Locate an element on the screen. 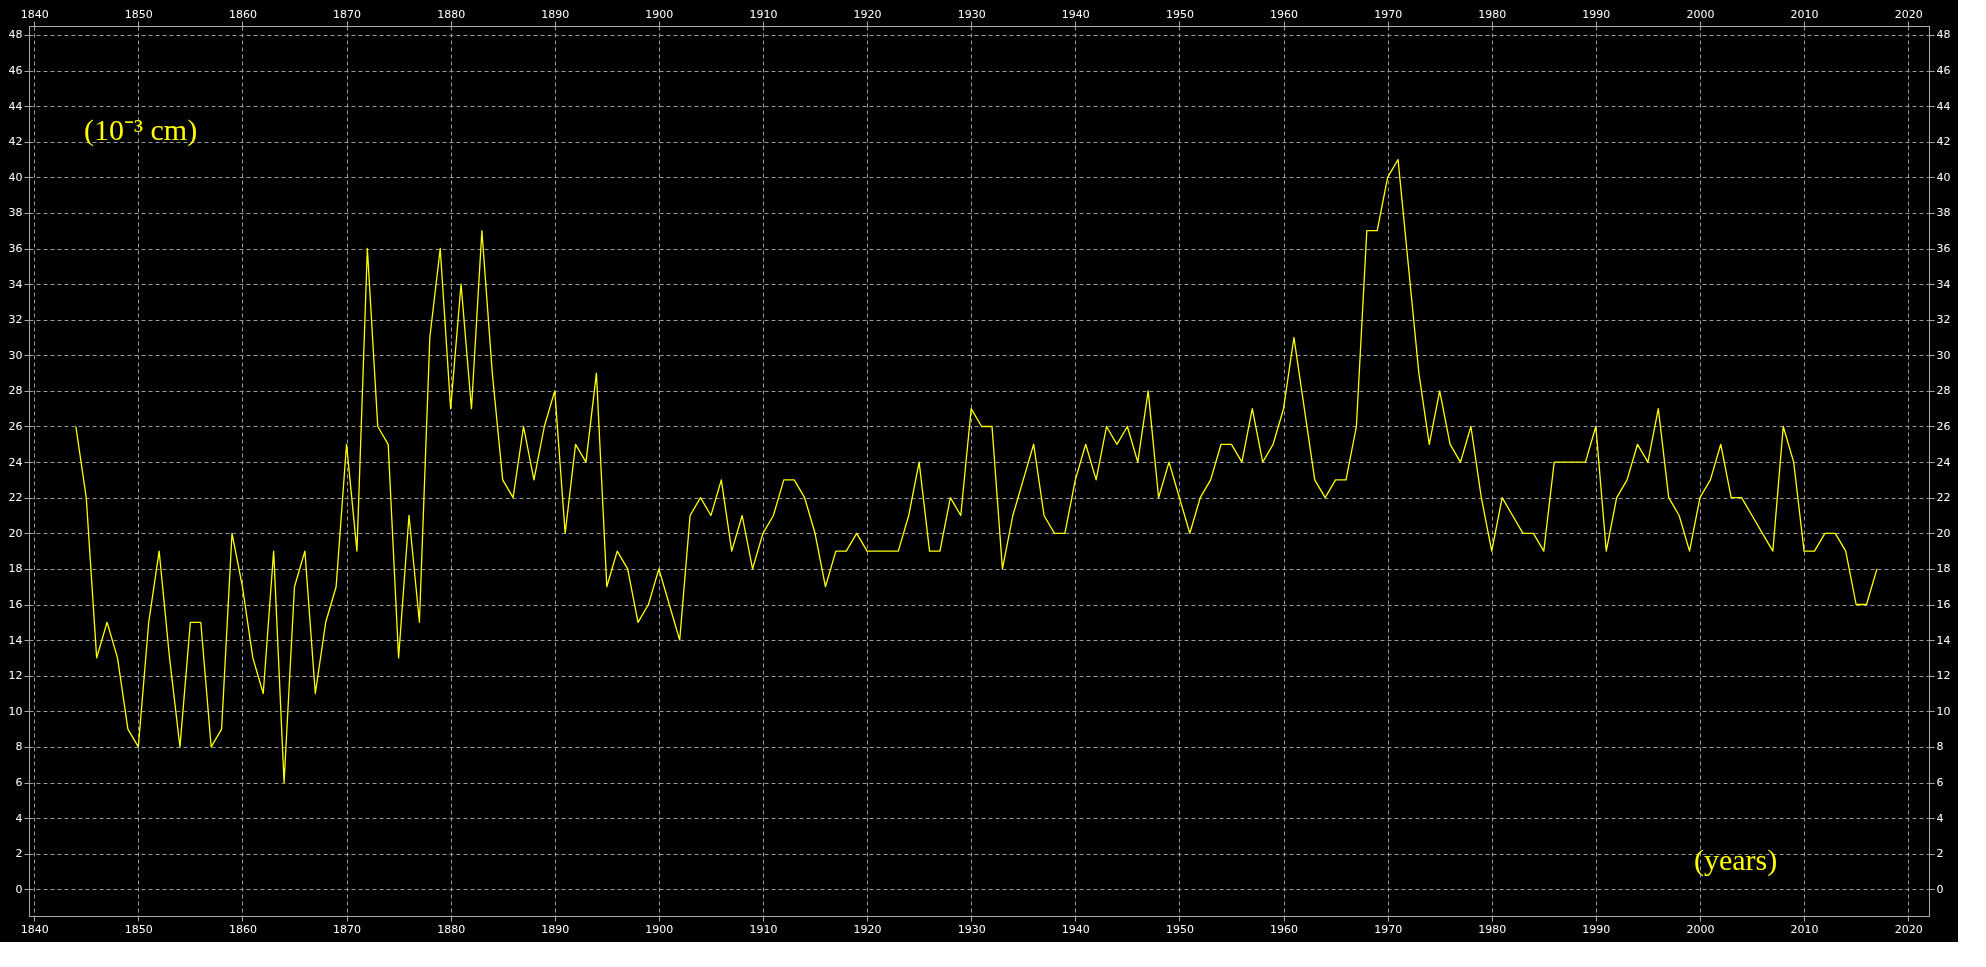 The width and height of the screenshot is (1986, 967). x-tick-label: 1990 is located at coordinates (1596, 929).